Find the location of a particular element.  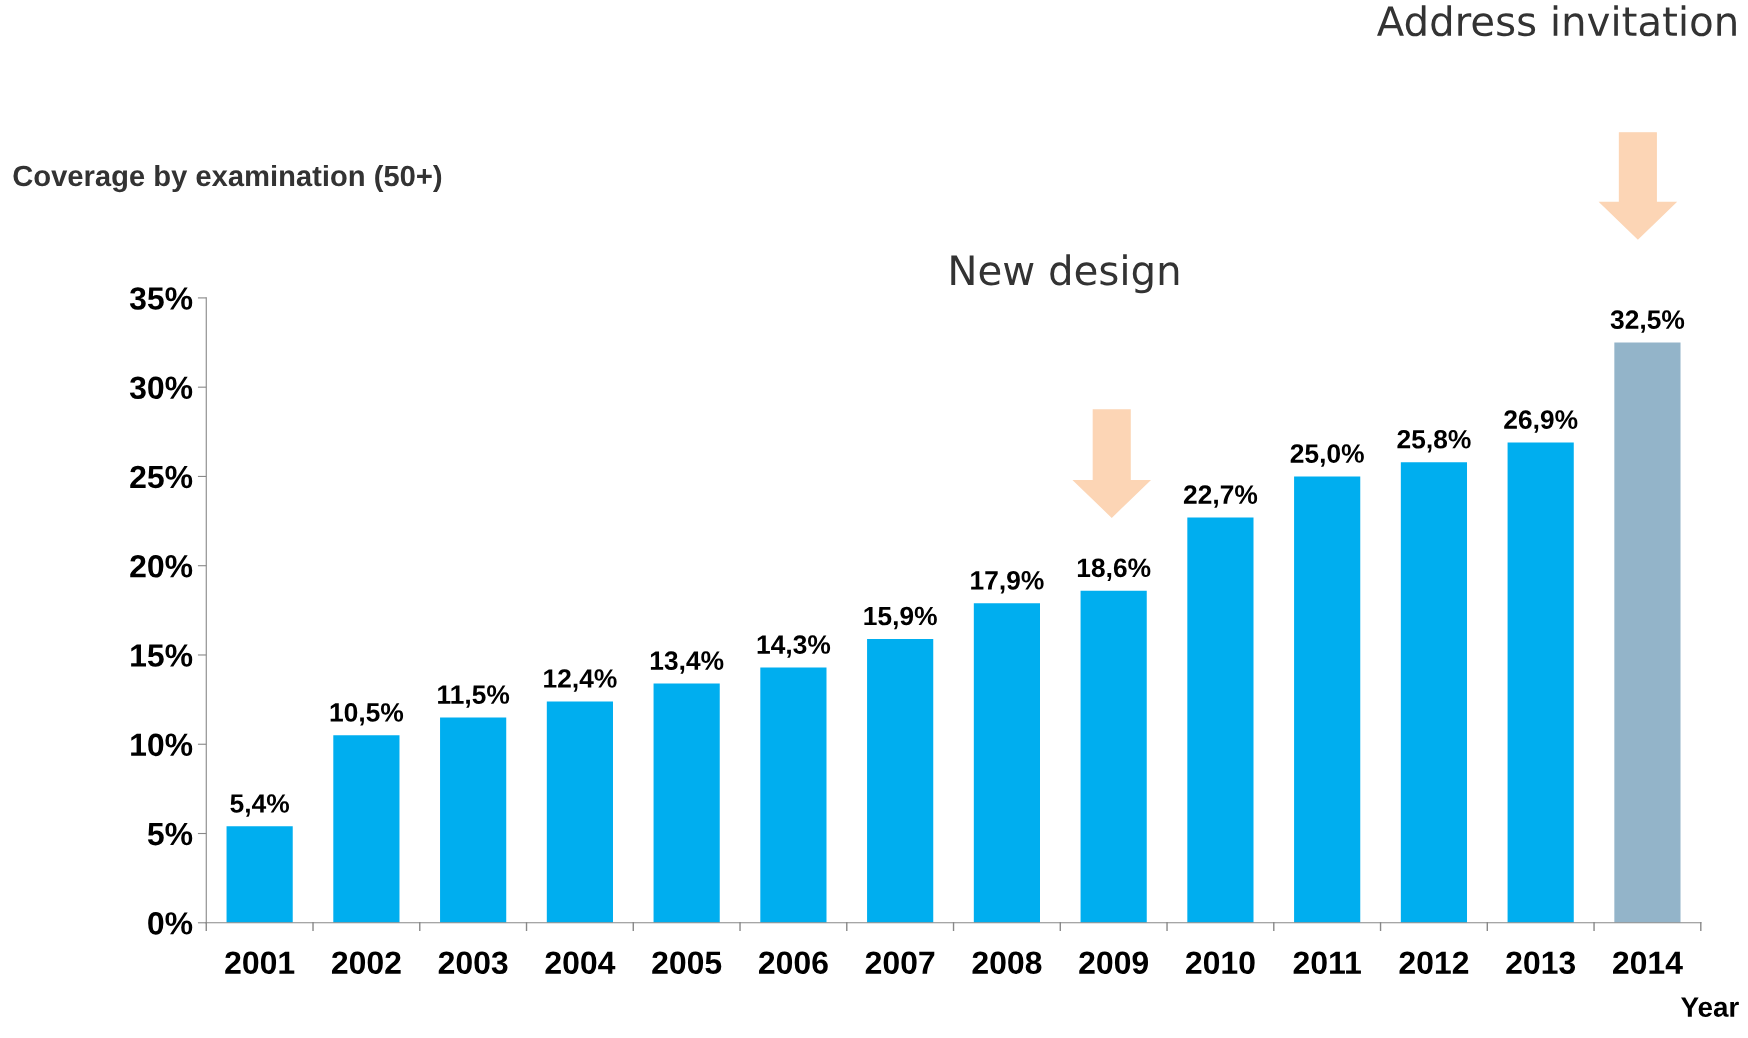

text: Address invitation is located at coordinates (1556, 21).